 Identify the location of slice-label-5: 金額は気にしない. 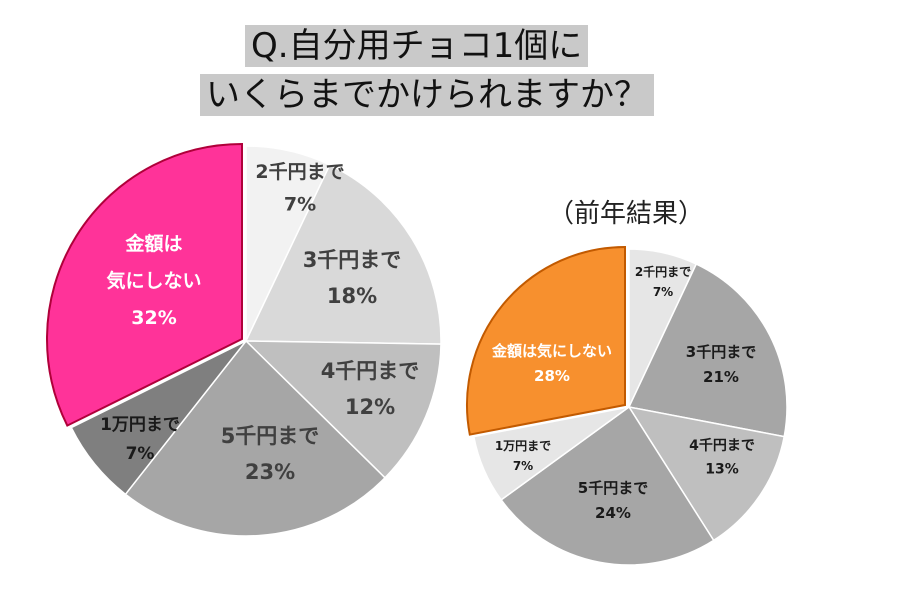
(551, 351).